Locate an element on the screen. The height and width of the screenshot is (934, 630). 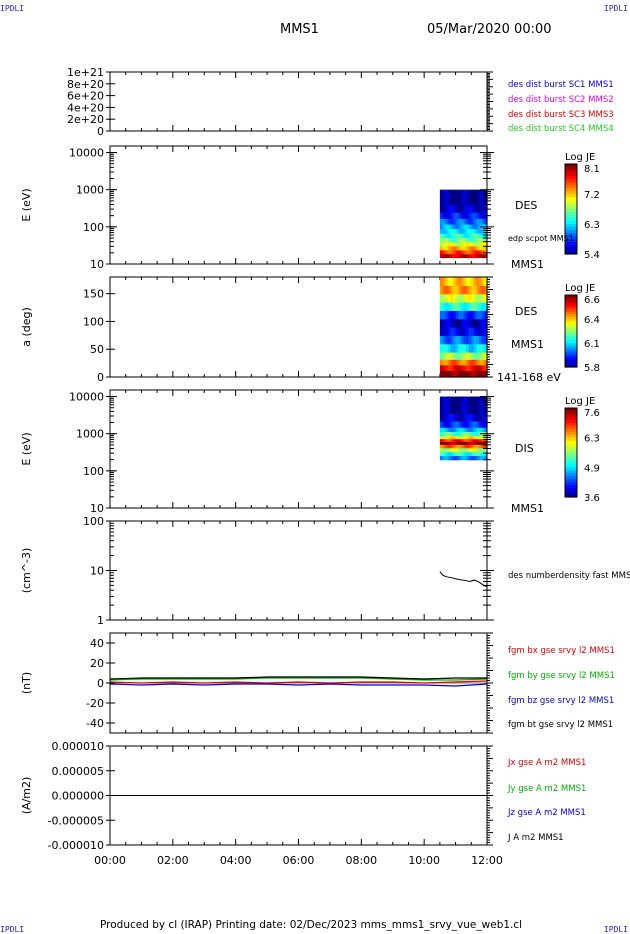
watermark-top-right: IPDLI is located at coordinates (615, 8).